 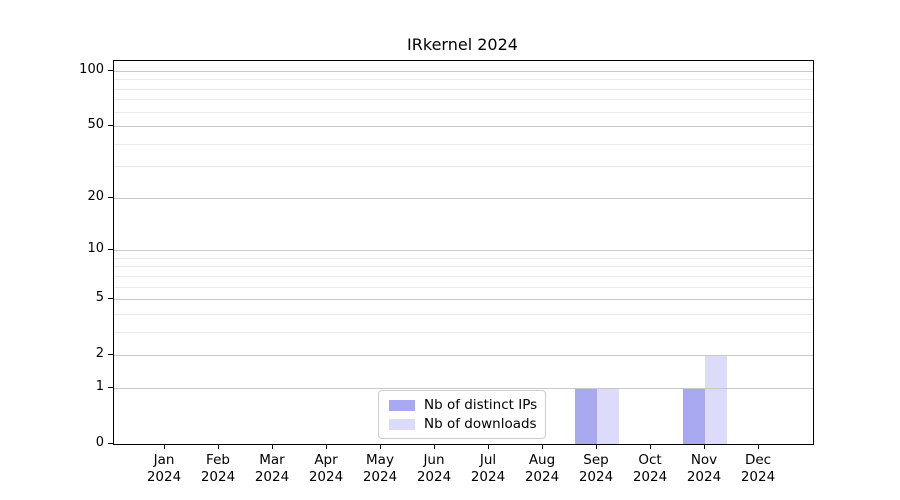 What do you see at coordinates (481, 405) in the screenshot?
I see `legend-label-distinct-ips: Nb of distinct IPs` at bounding box center [481, 405].